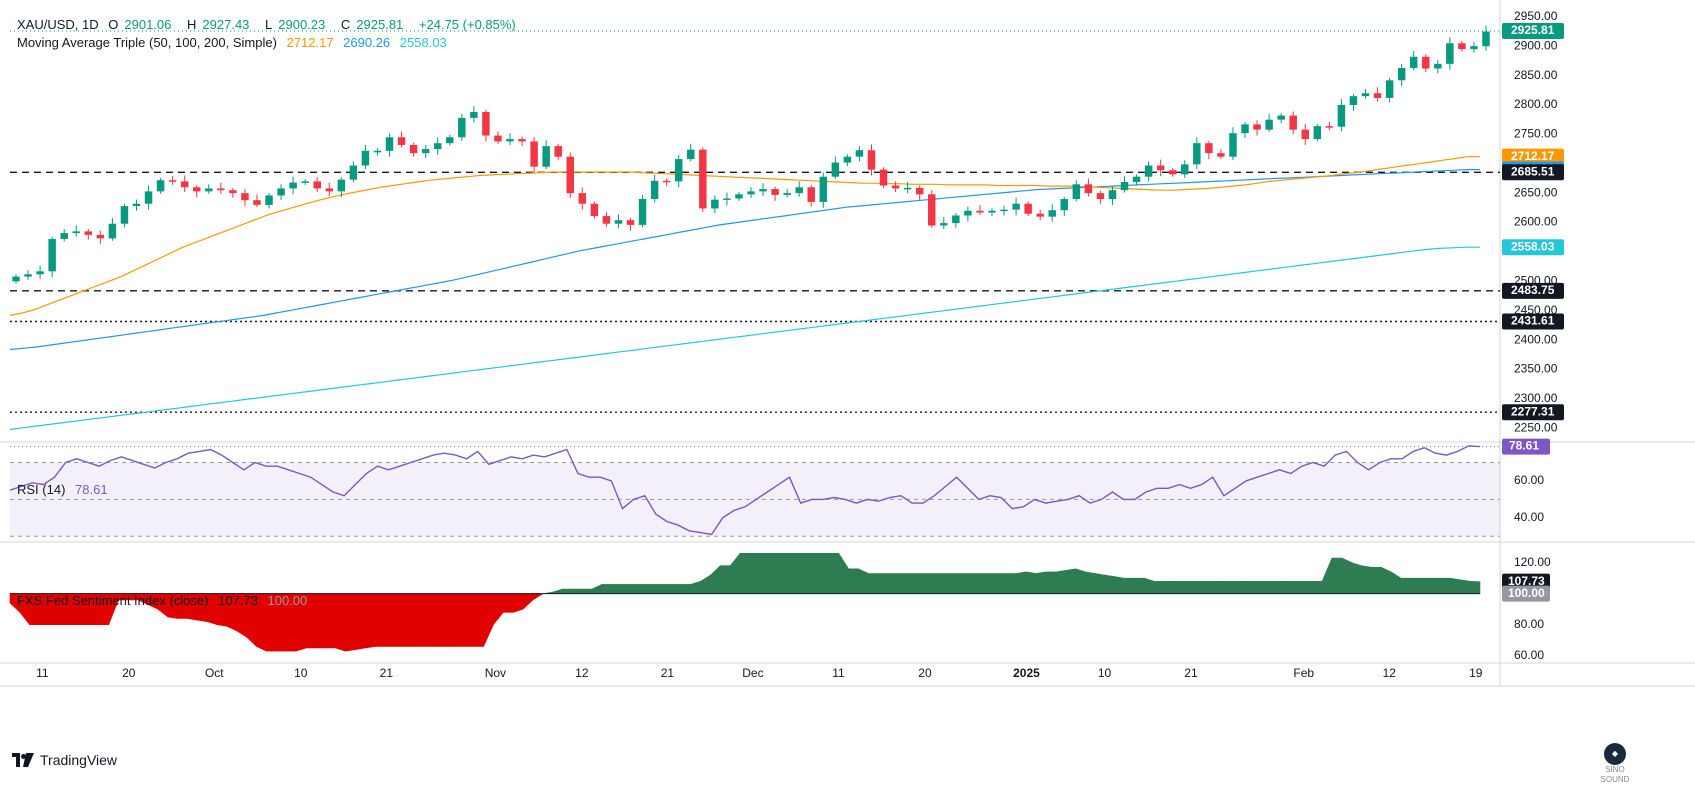 The image size is (1695, 785). I want to click on time-tick-label: 21, so click(668, 673).